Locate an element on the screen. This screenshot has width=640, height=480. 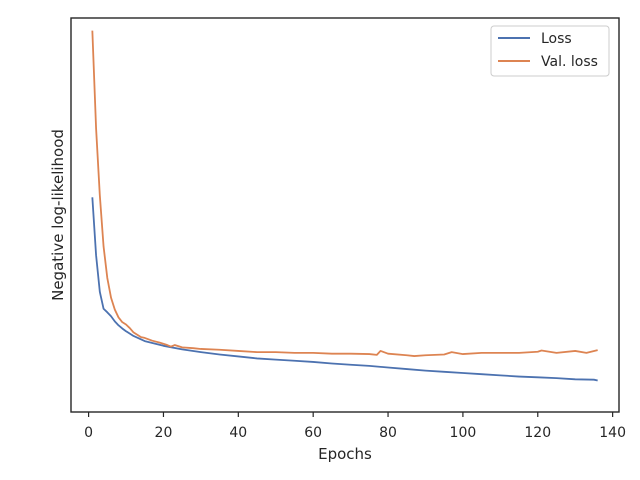
x-tick-label: 140 is located at coordinates (612, 433).